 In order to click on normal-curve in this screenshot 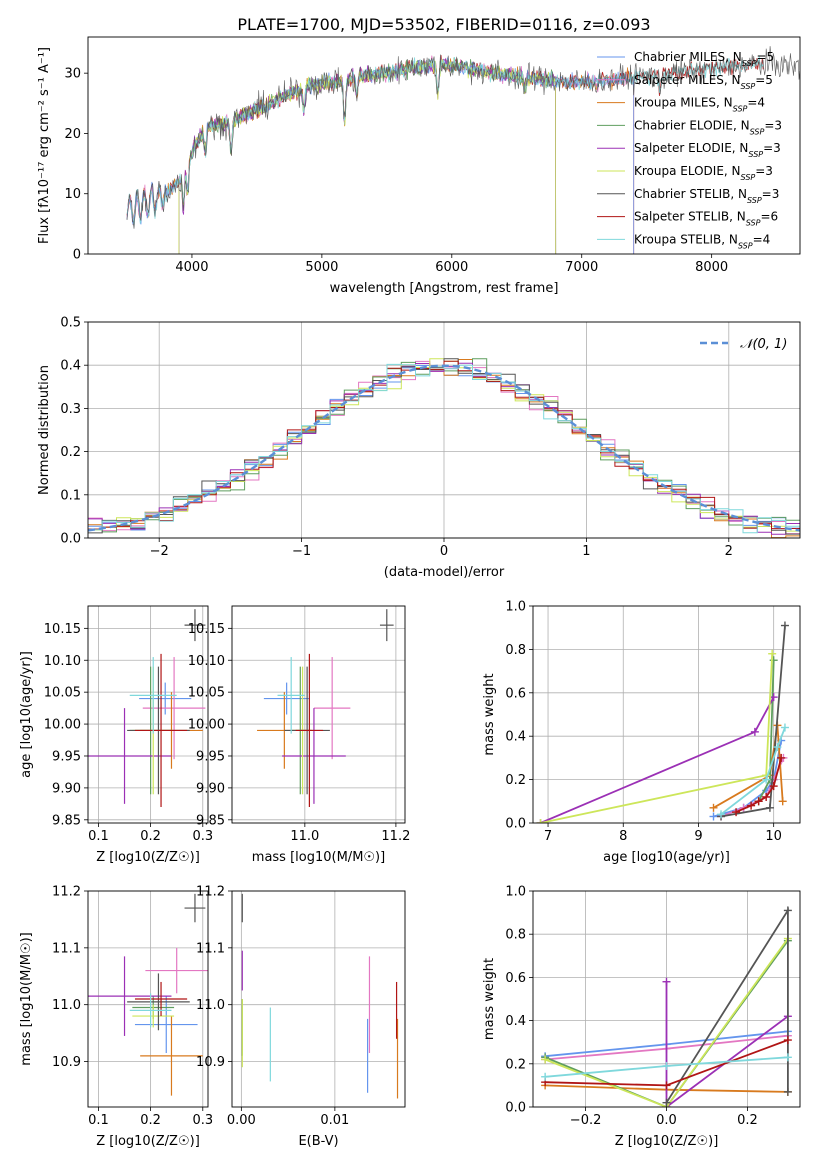, I will do `click(444, 448)`.